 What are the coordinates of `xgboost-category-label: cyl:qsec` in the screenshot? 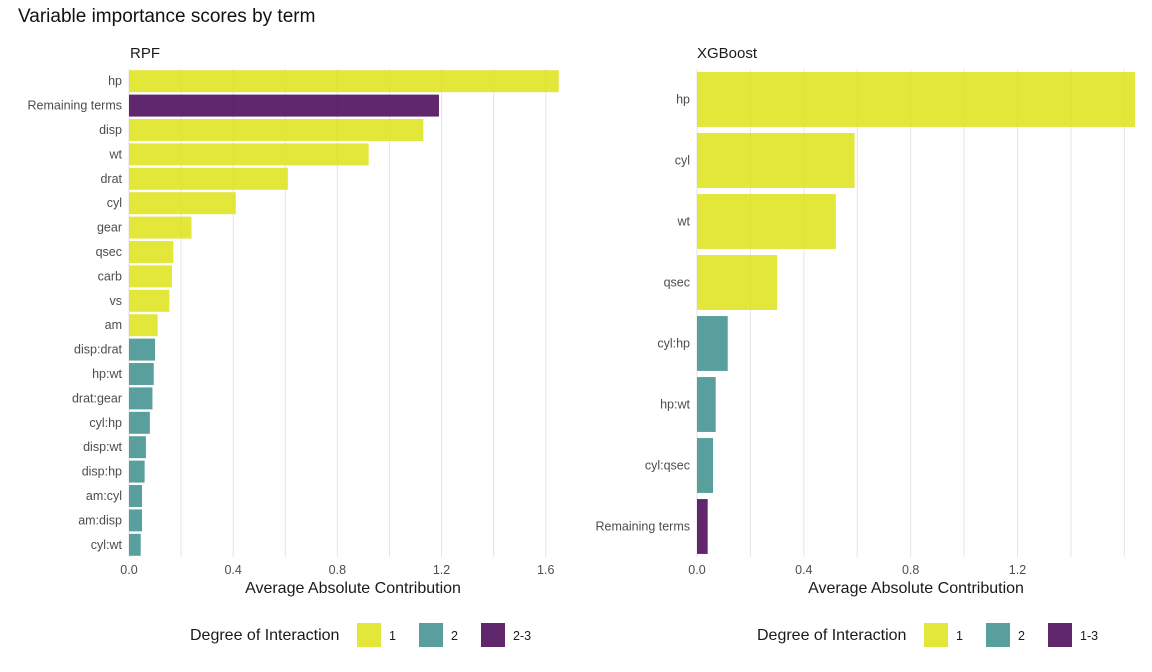 It's located at (667, 466).